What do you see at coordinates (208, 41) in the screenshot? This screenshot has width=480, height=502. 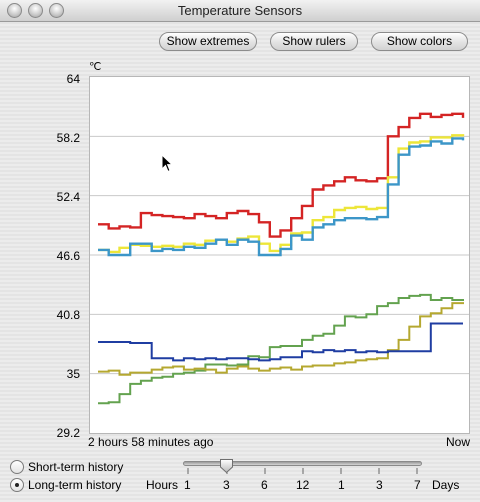 I see `show-extremes-button: Show extremes` at bounding box center [208, 41].